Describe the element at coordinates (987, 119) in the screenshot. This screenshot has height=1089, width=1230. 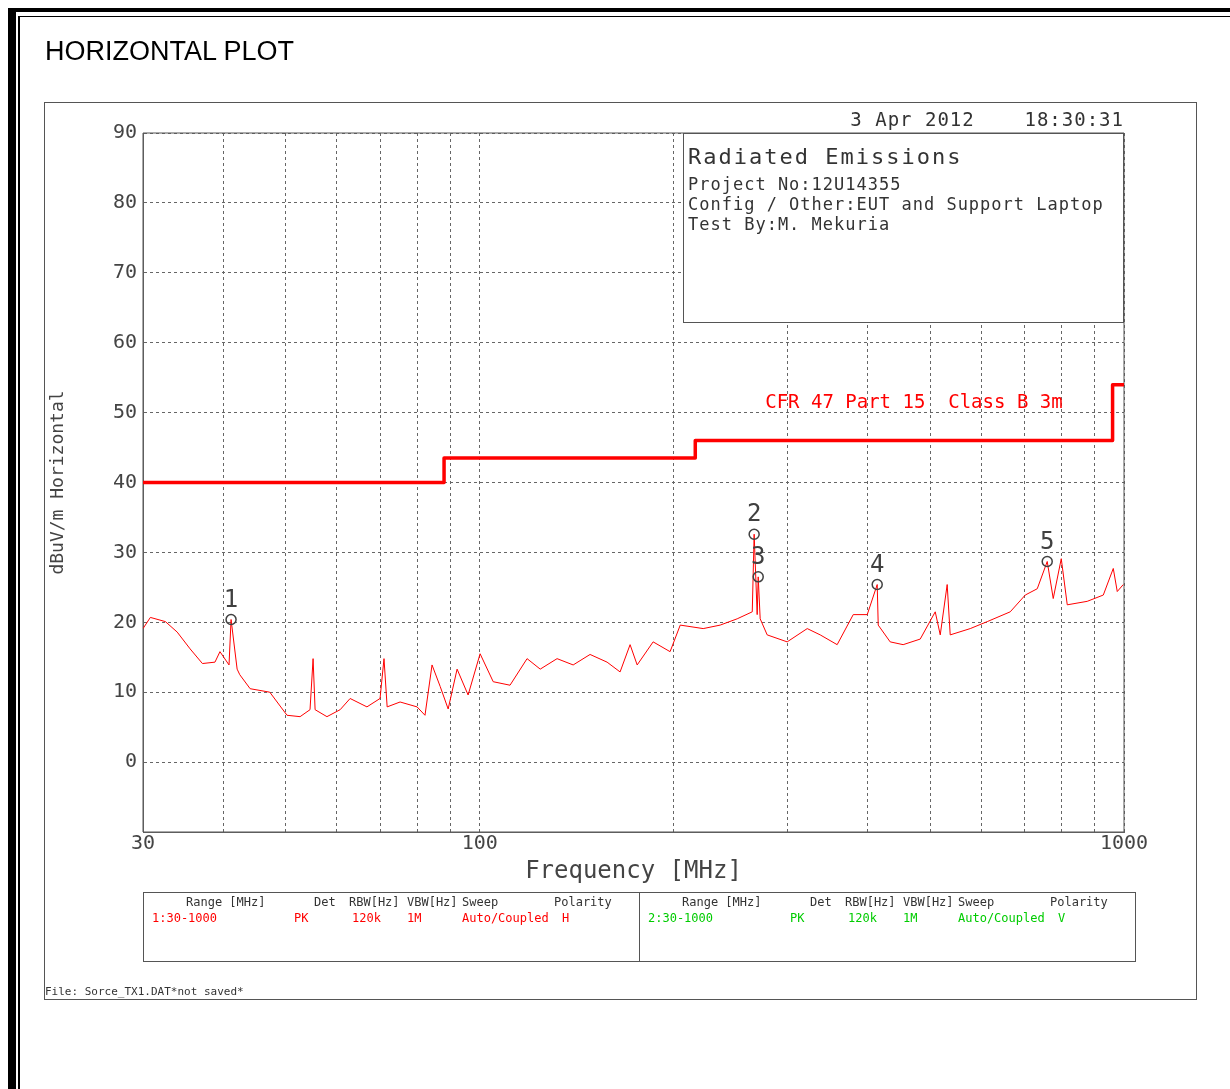
I see `text: 3 Apr 2012 18:30:31` at that location.